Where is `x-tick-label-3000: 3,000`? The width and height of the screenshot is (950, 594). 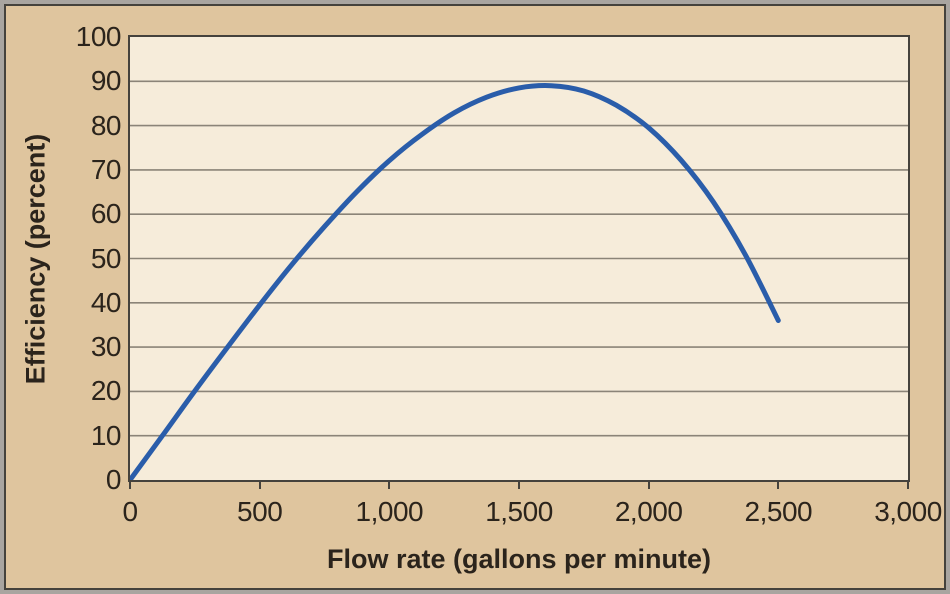 x-tick-label-3000: 3,000 is located at coordinates (908, 511).